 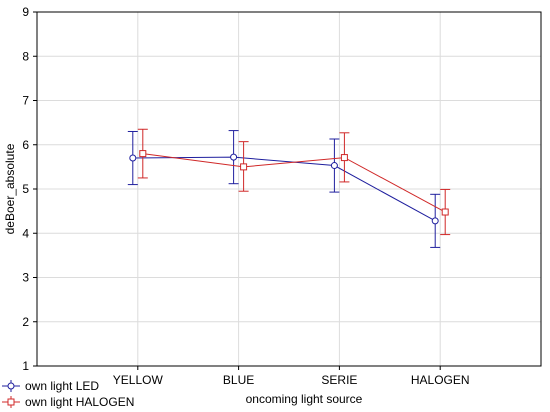 What do you see at coordinates (25, 56) in the screenshot?
I see `y-tick-label: 8` at bounding box center [25, 56].